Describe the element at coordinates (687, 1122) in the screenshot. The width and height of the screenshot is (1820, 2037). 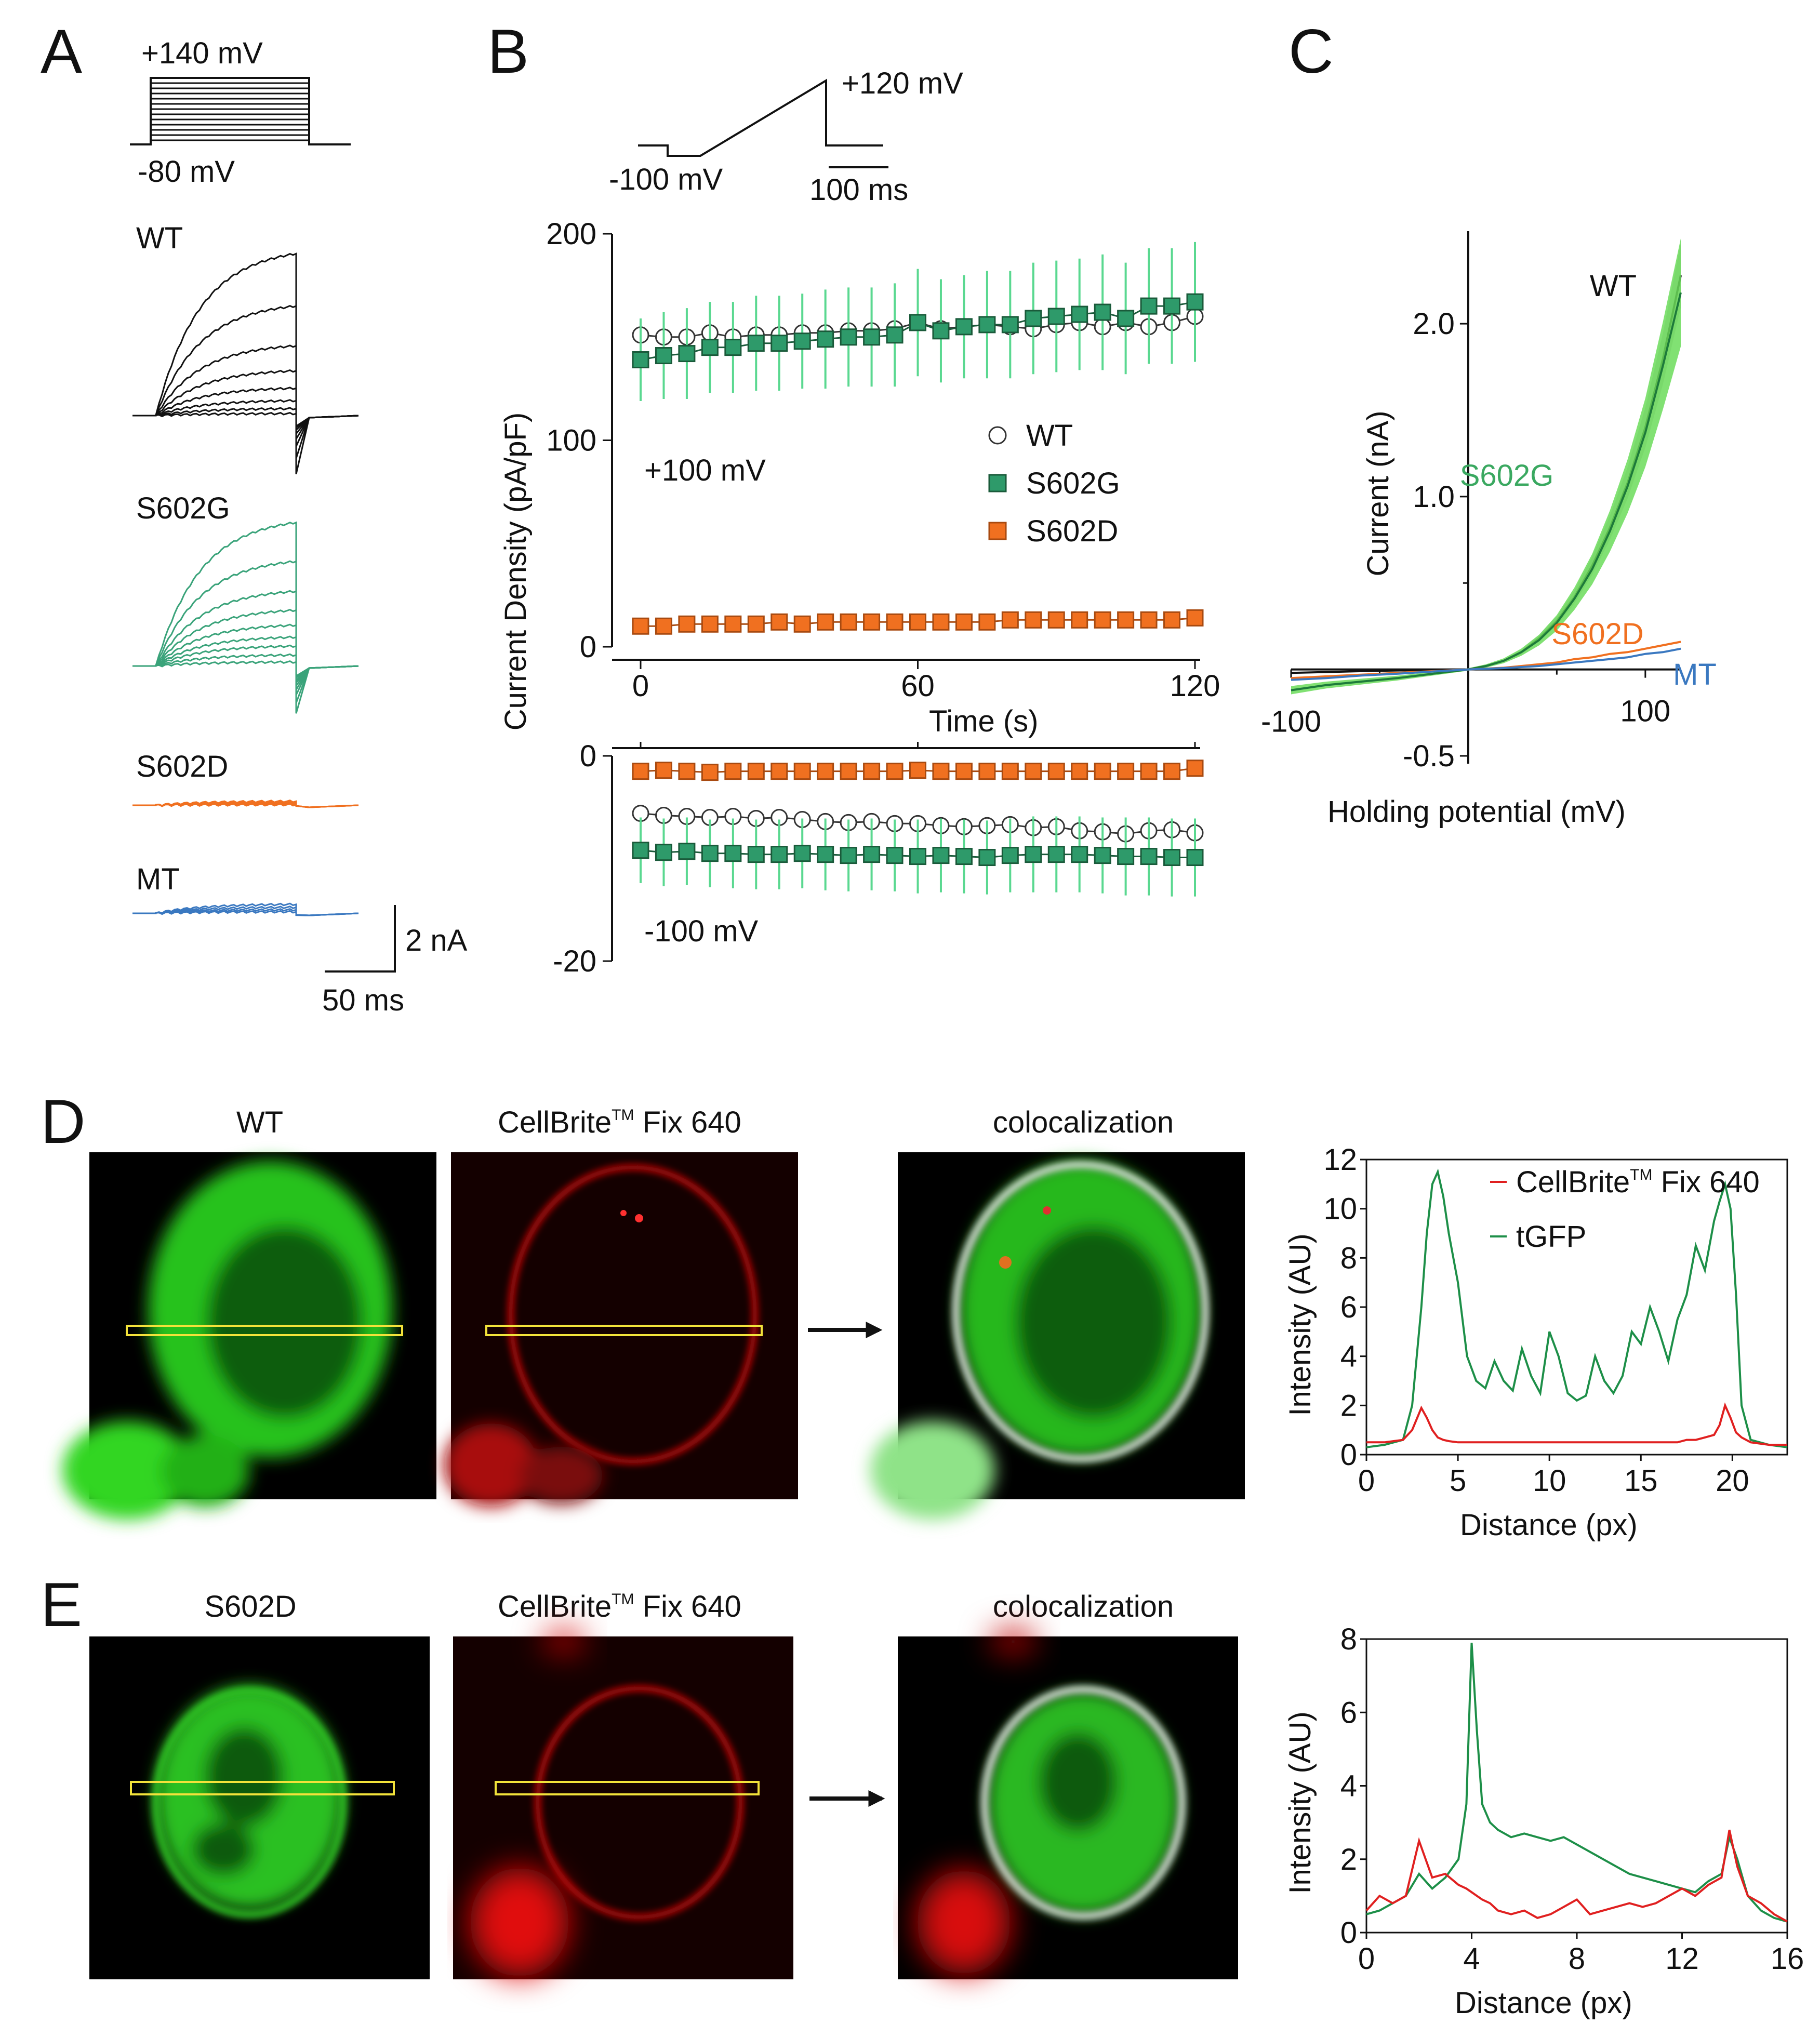
I see `d-cellbrite-fix: Fix 640` at that location.